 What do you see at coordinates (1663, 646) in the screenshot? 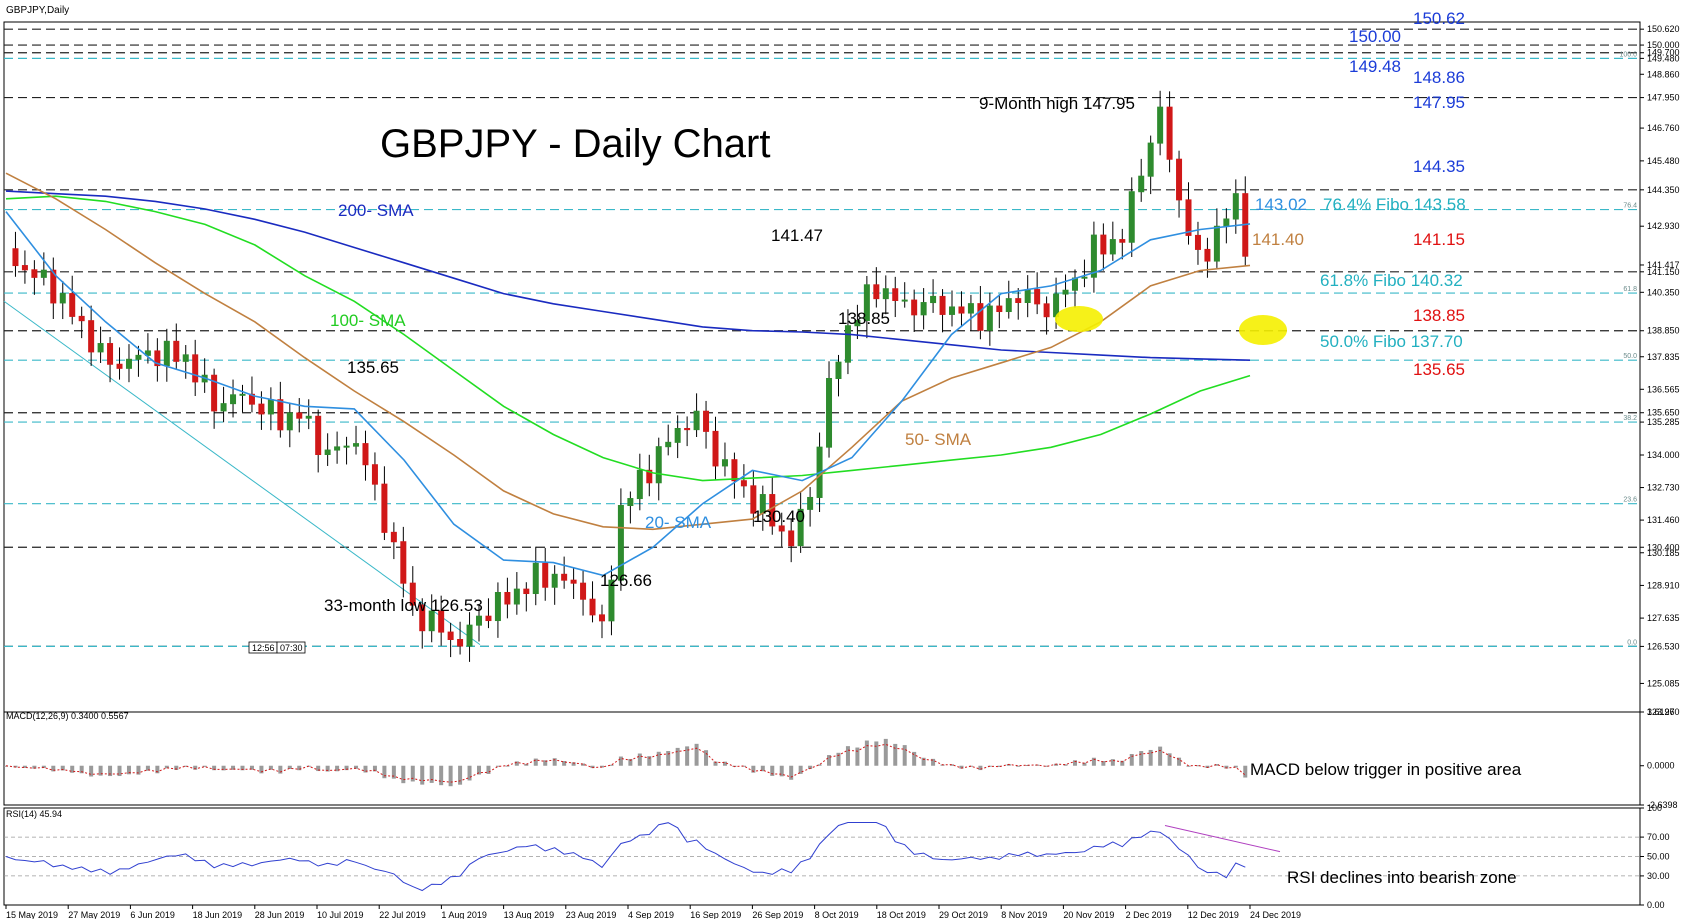
I see `y-tick-label: 126.530` at bounding box center [1663, 646].